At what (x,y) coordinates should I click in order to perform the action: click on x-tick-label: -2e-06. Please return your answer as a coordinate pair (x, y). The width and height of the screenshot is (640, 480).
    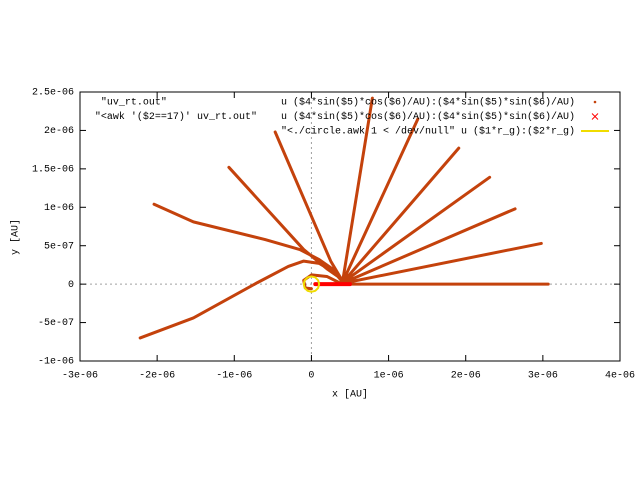
    Looking at the image, I should click on (157, 376).